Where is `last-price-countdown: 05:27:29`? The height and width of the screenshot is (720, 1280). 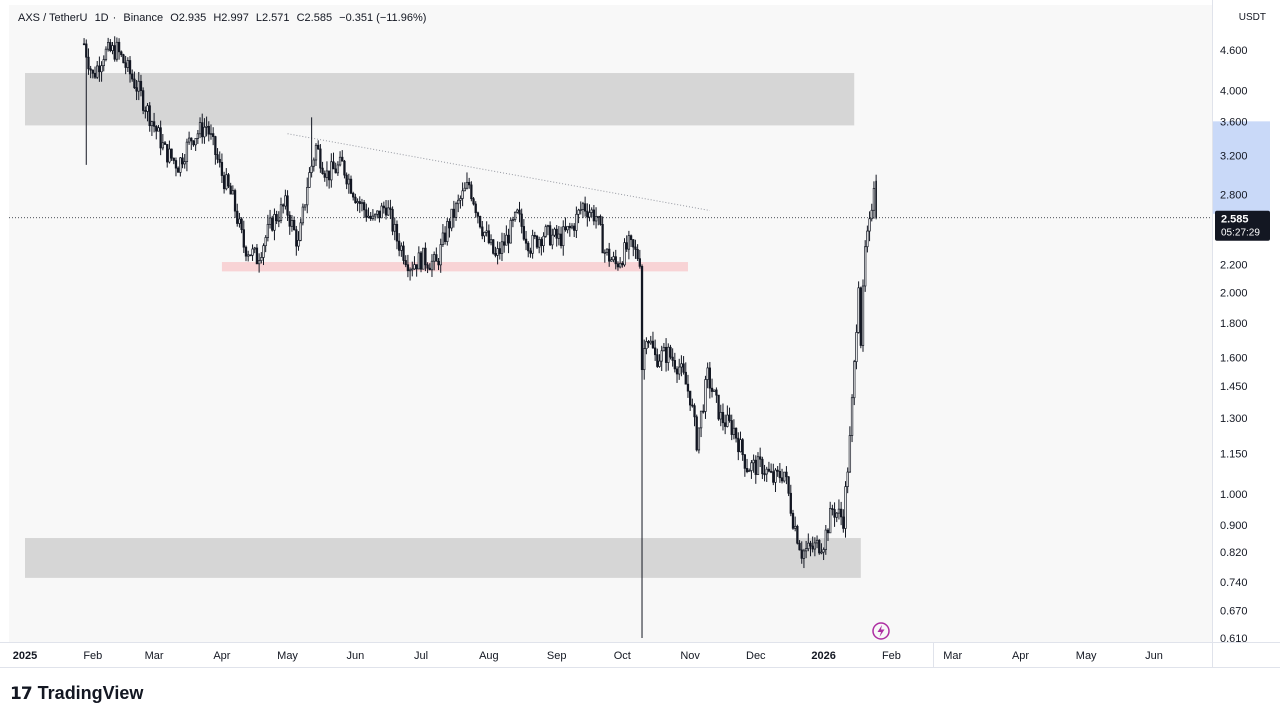
last-price-countdown: 05:27:29 is located at coordinates (1240, 233).